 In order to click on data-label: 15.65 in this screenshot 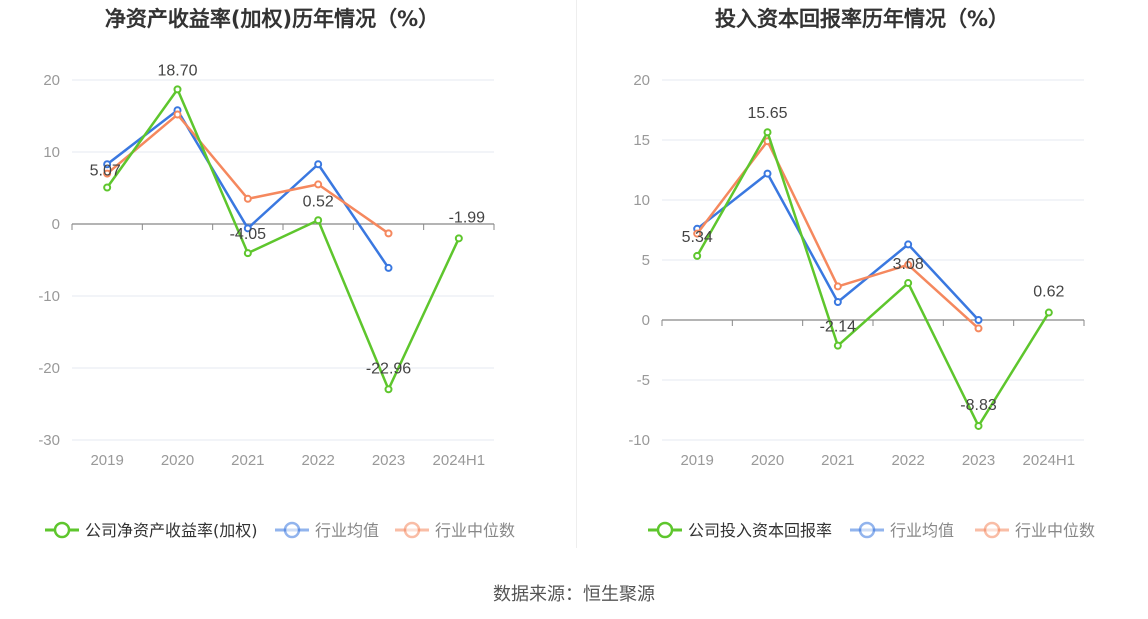, I will do `click(767, 113)`.